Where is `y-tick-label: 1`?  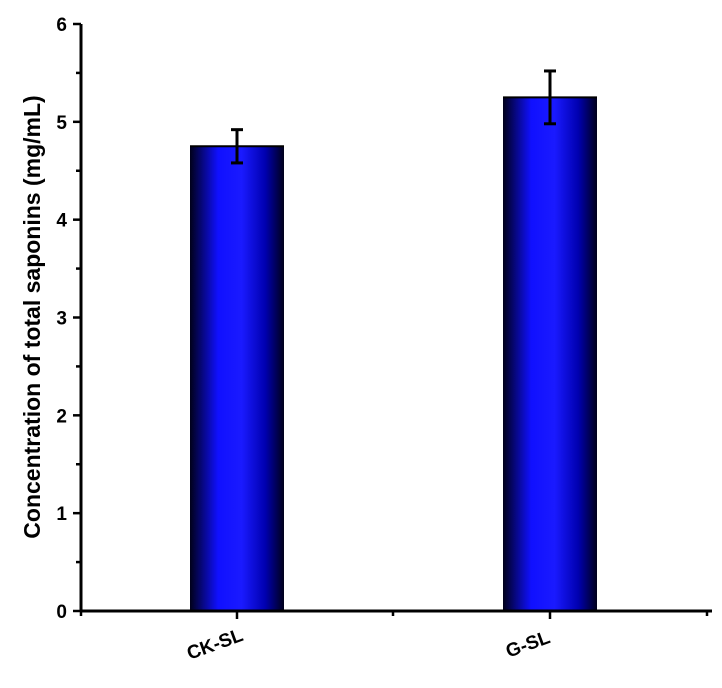
y-tick-label: 1 is located at coordinates (61, 514).